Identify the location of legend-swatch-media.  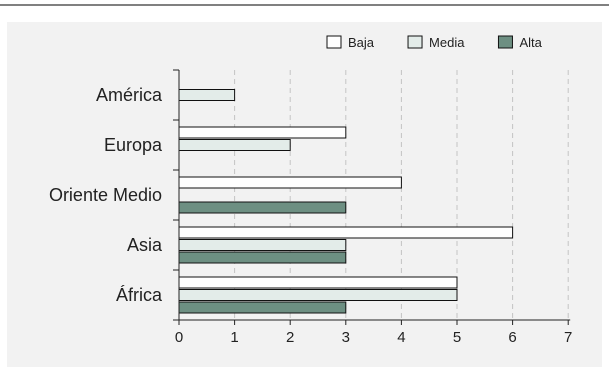
(415, 42).